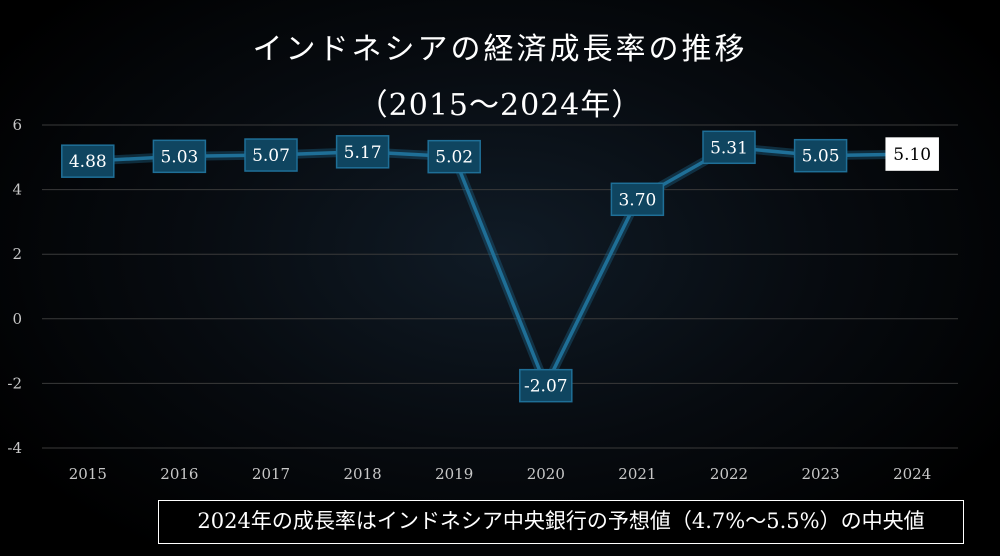  Describe the element at coordinates (14, 383) in the screenshot. I see `y-tick-label: -2` at that location.